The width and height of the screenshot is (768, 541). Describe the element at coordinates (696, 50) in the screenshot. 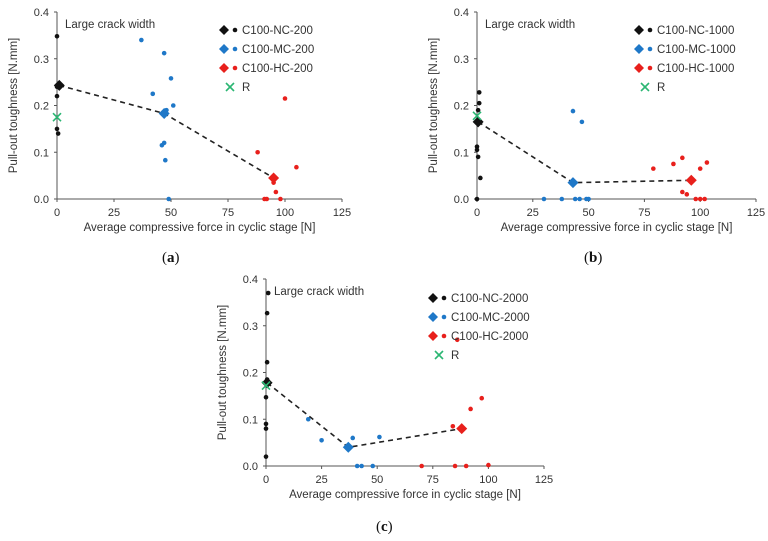

I see `legend-label: C100-MC-1000` at that location.